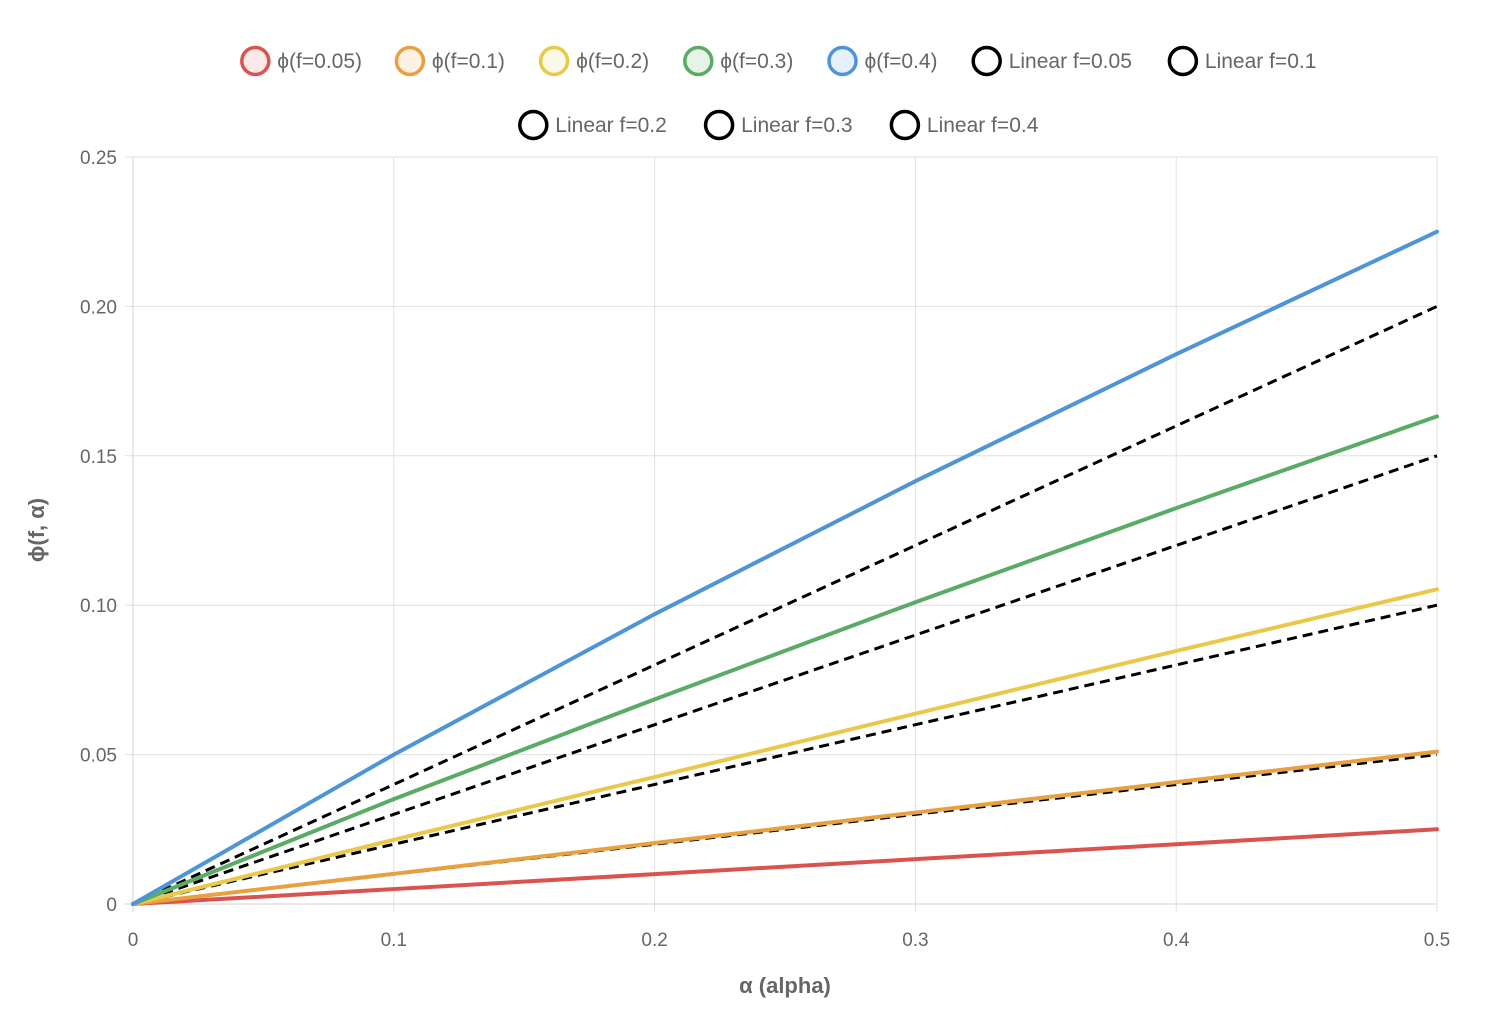 The image size is (1488, 1028). What do you see at coordinates (394, 940) in the screenshot?
I see `x-tick-label: 0.1` at bounding box center [394, 940].